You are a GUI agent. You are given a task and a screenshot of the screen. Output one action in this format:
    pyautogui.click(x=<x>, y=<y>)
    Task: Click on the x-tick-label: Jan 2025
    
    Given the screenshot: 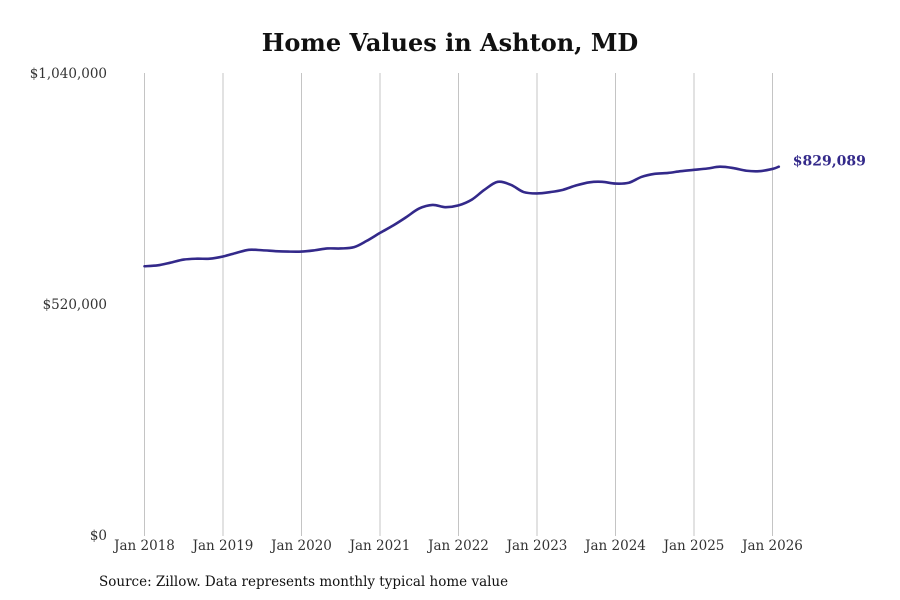 What is the action you would take?
    pyautogui.click(x=693, y=546)
    